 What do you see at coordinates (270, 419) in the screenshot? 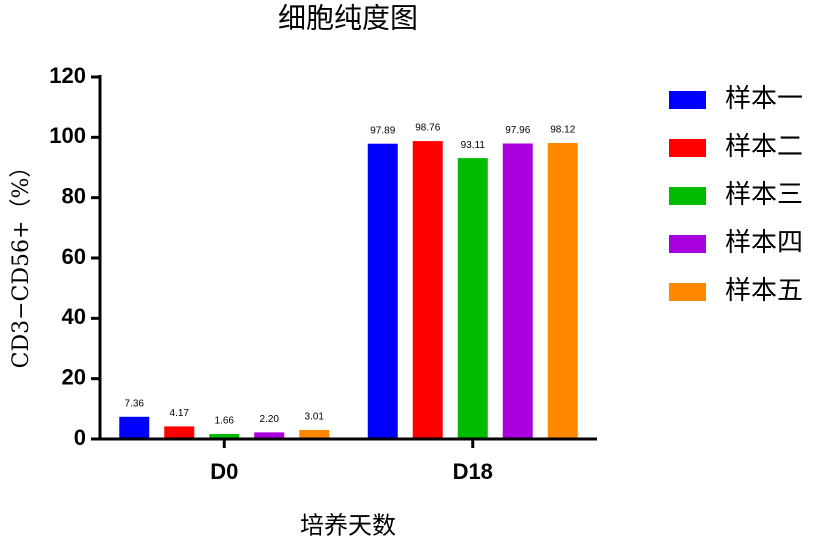
I see `value-label: 2.20` at bounding box center [270, 419].